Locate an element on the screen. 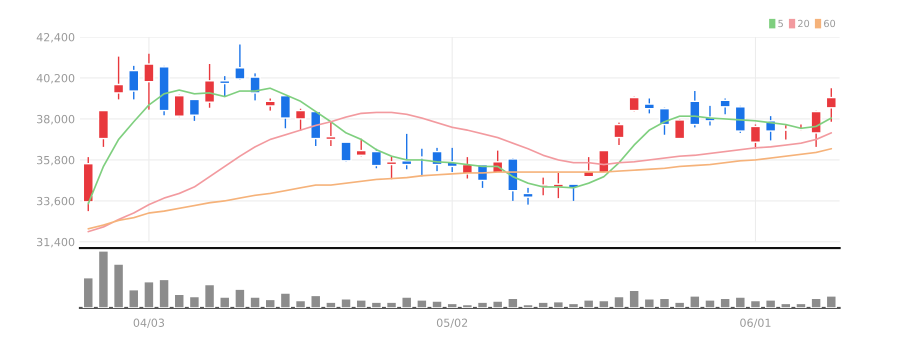 Image resolution: width=898 pixels, height=346 pixels. legend-label: 20 is located at coordinates (804, 24).